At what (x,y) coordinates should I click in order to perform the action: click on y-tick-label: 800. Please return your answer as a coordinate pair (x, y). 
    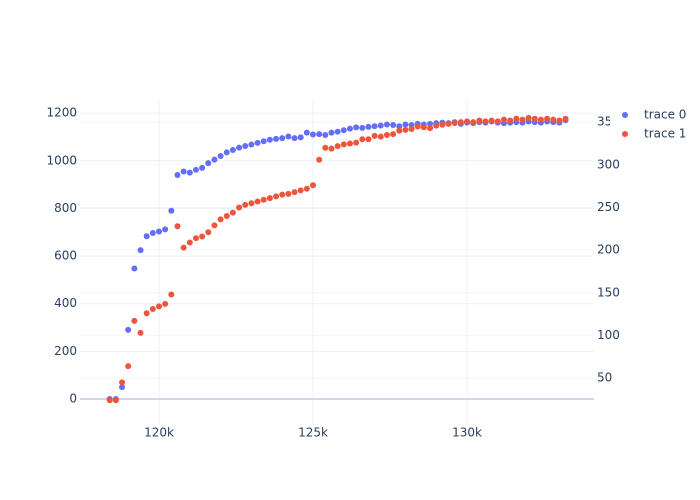
    Looking at the image, I should click on (65, 208).